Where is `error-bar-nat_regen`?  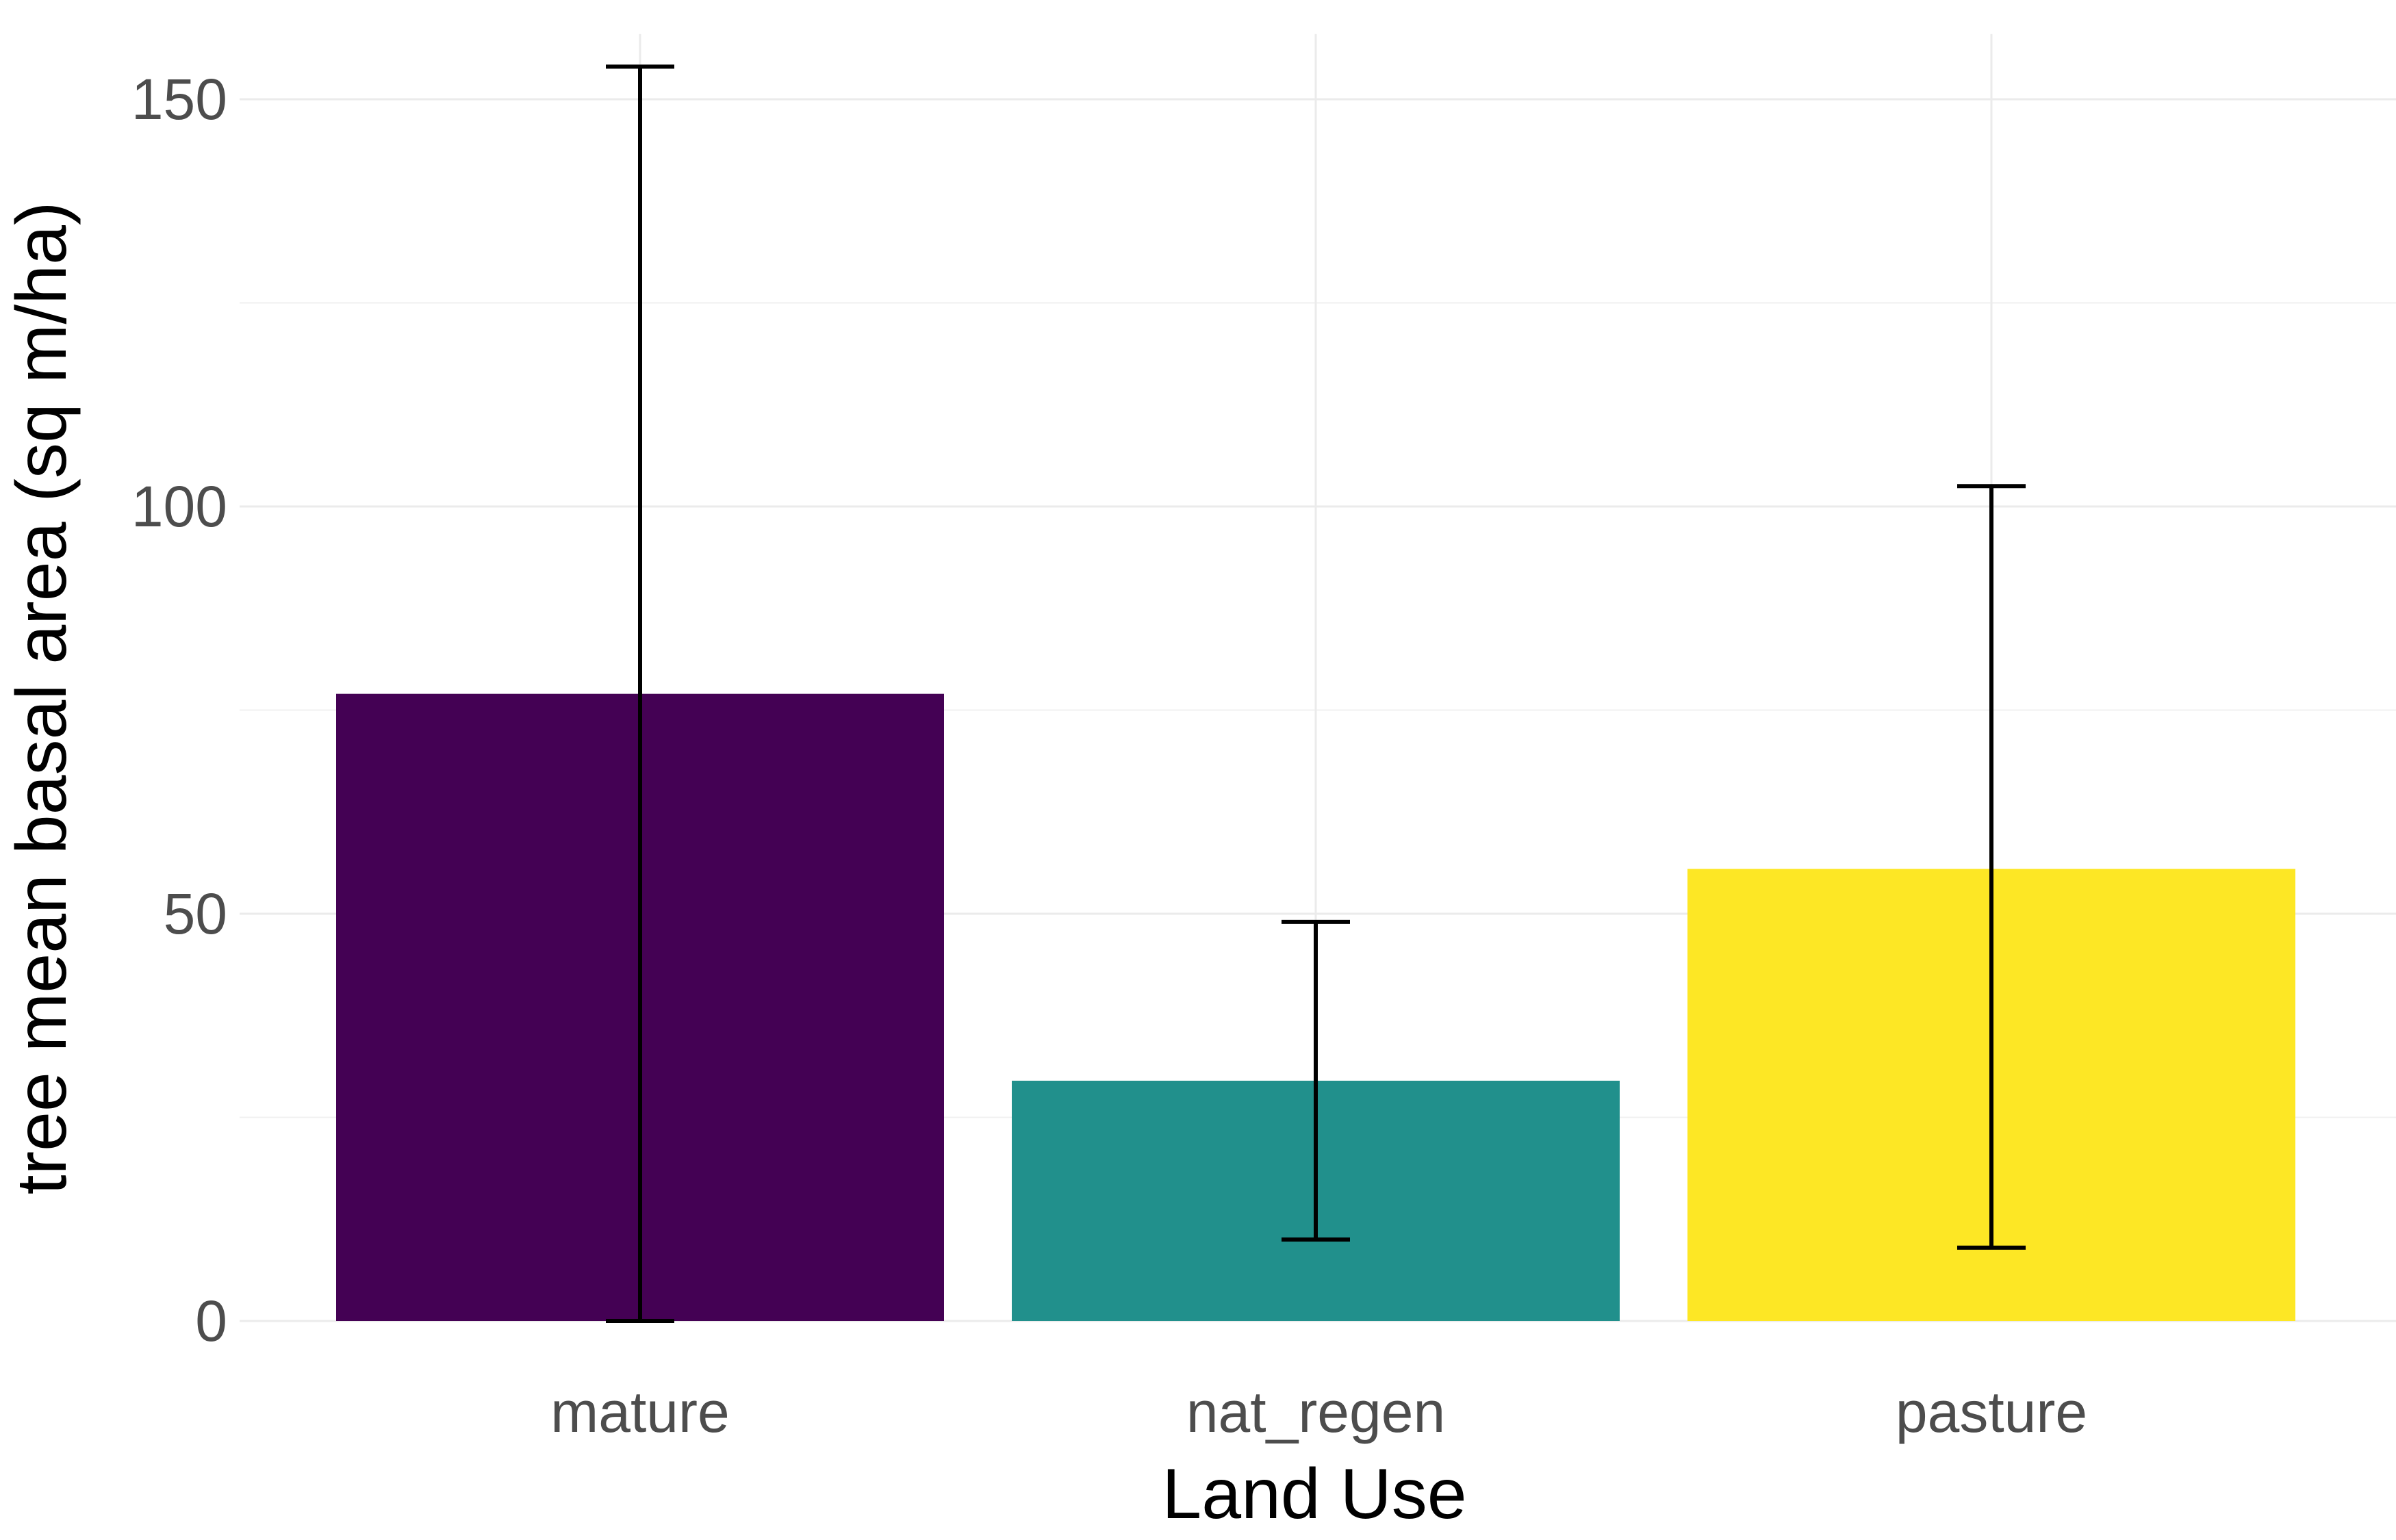 error-bar-nat_regen is located at coordinates (1316, 1080).